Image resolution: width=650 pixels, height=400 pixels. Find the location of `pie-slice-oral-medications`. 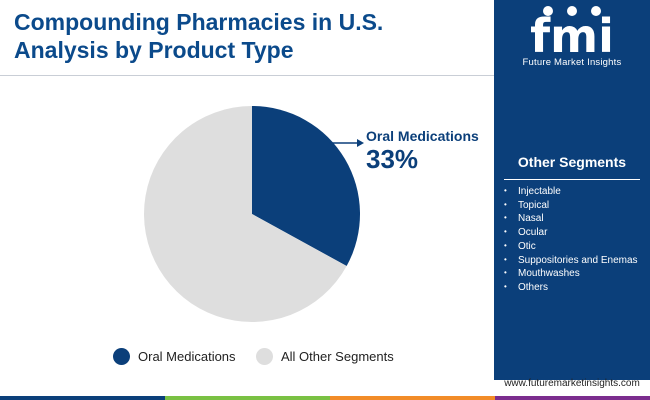

pie-slice-oral-medications is located at coordinates (306, 186).